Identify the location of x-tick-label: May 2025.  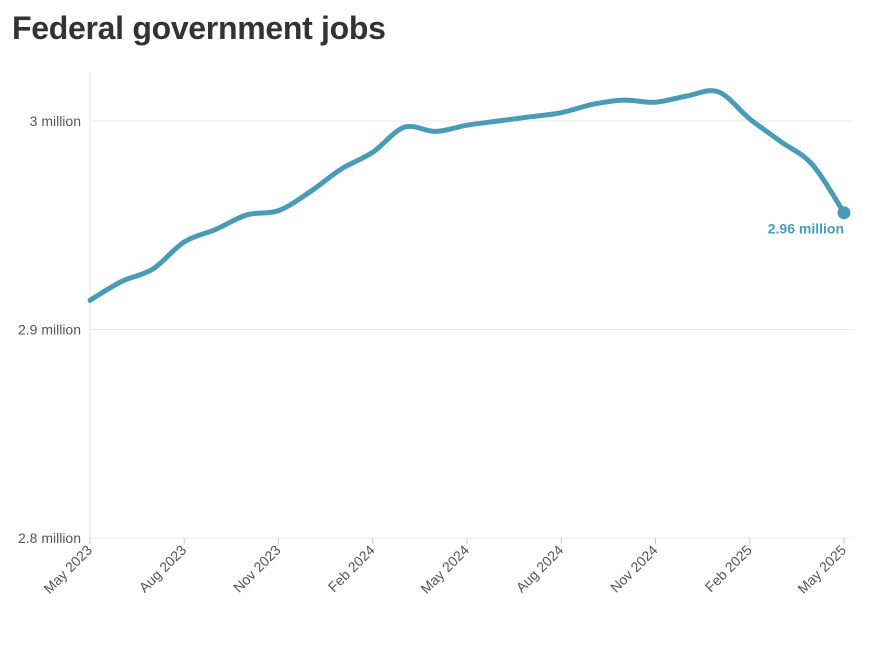
(821, 569).